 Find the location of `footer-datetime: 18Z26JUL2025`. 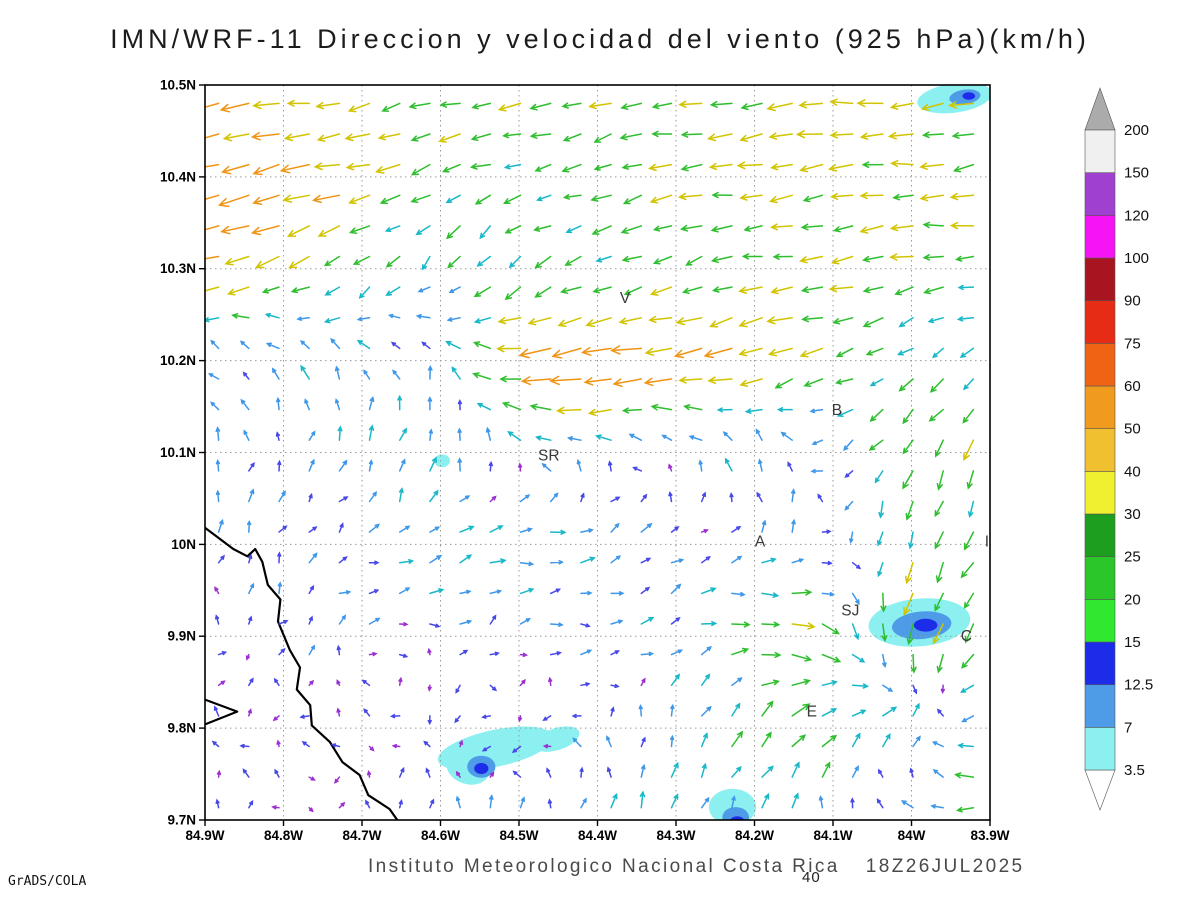

footer-datetime: 18Z26JUL2025 is located at coordinates (945, 866).